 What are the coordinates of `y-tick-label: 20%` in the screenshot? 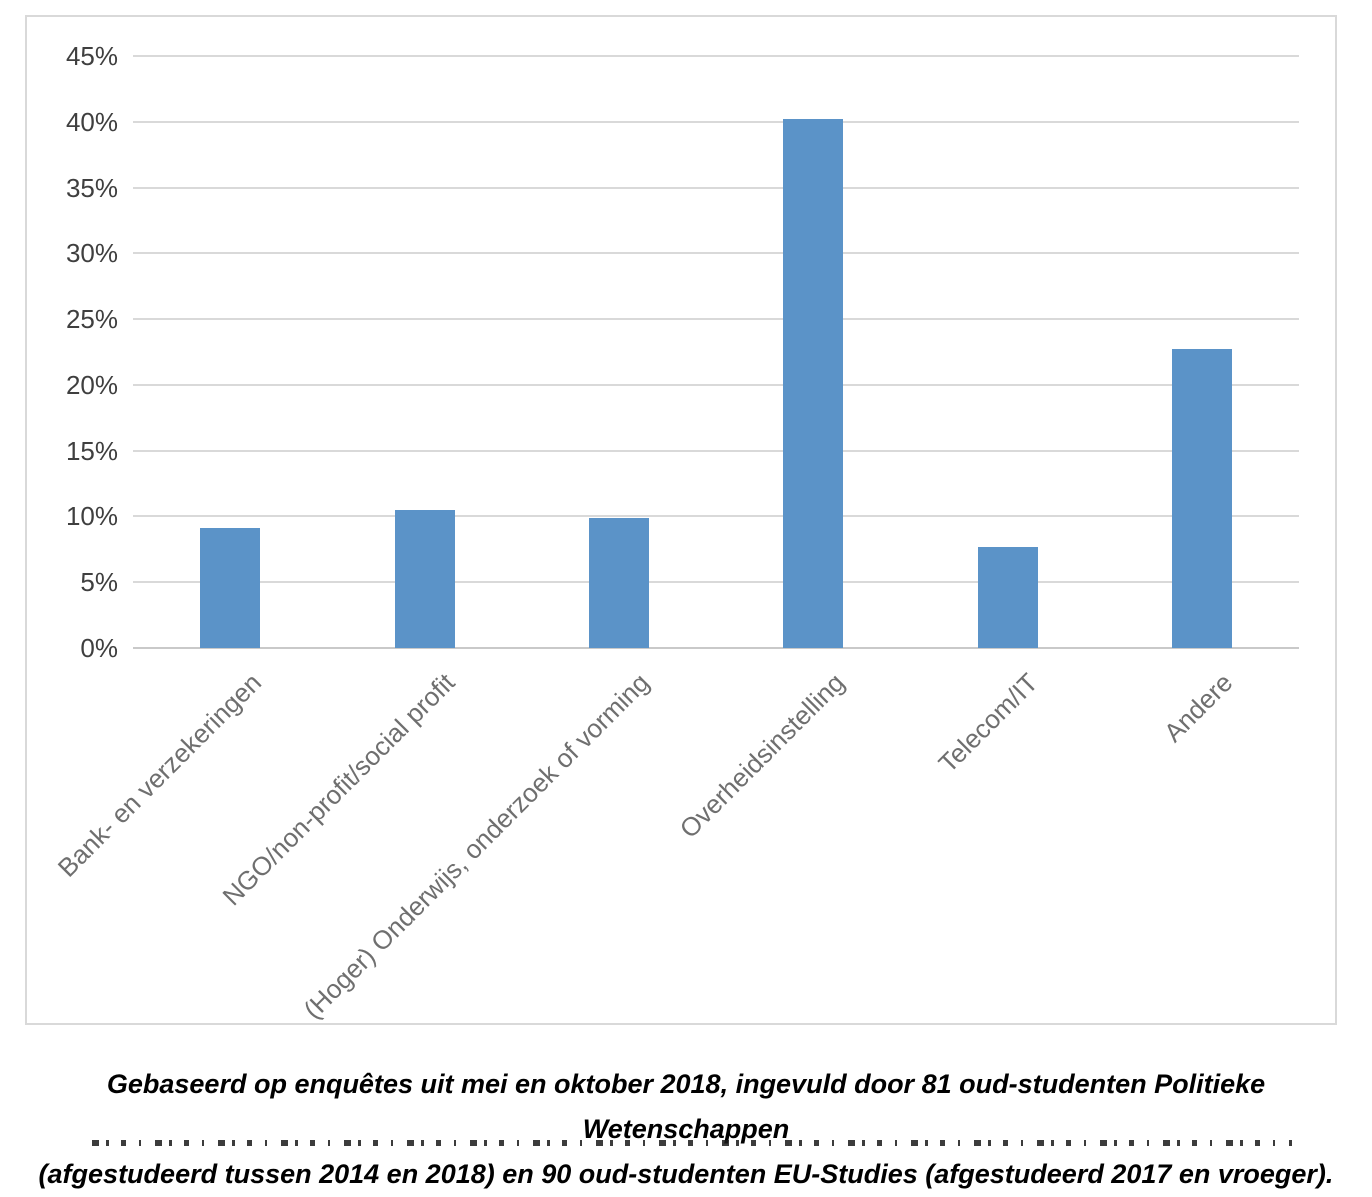 It's located at (91, 384).